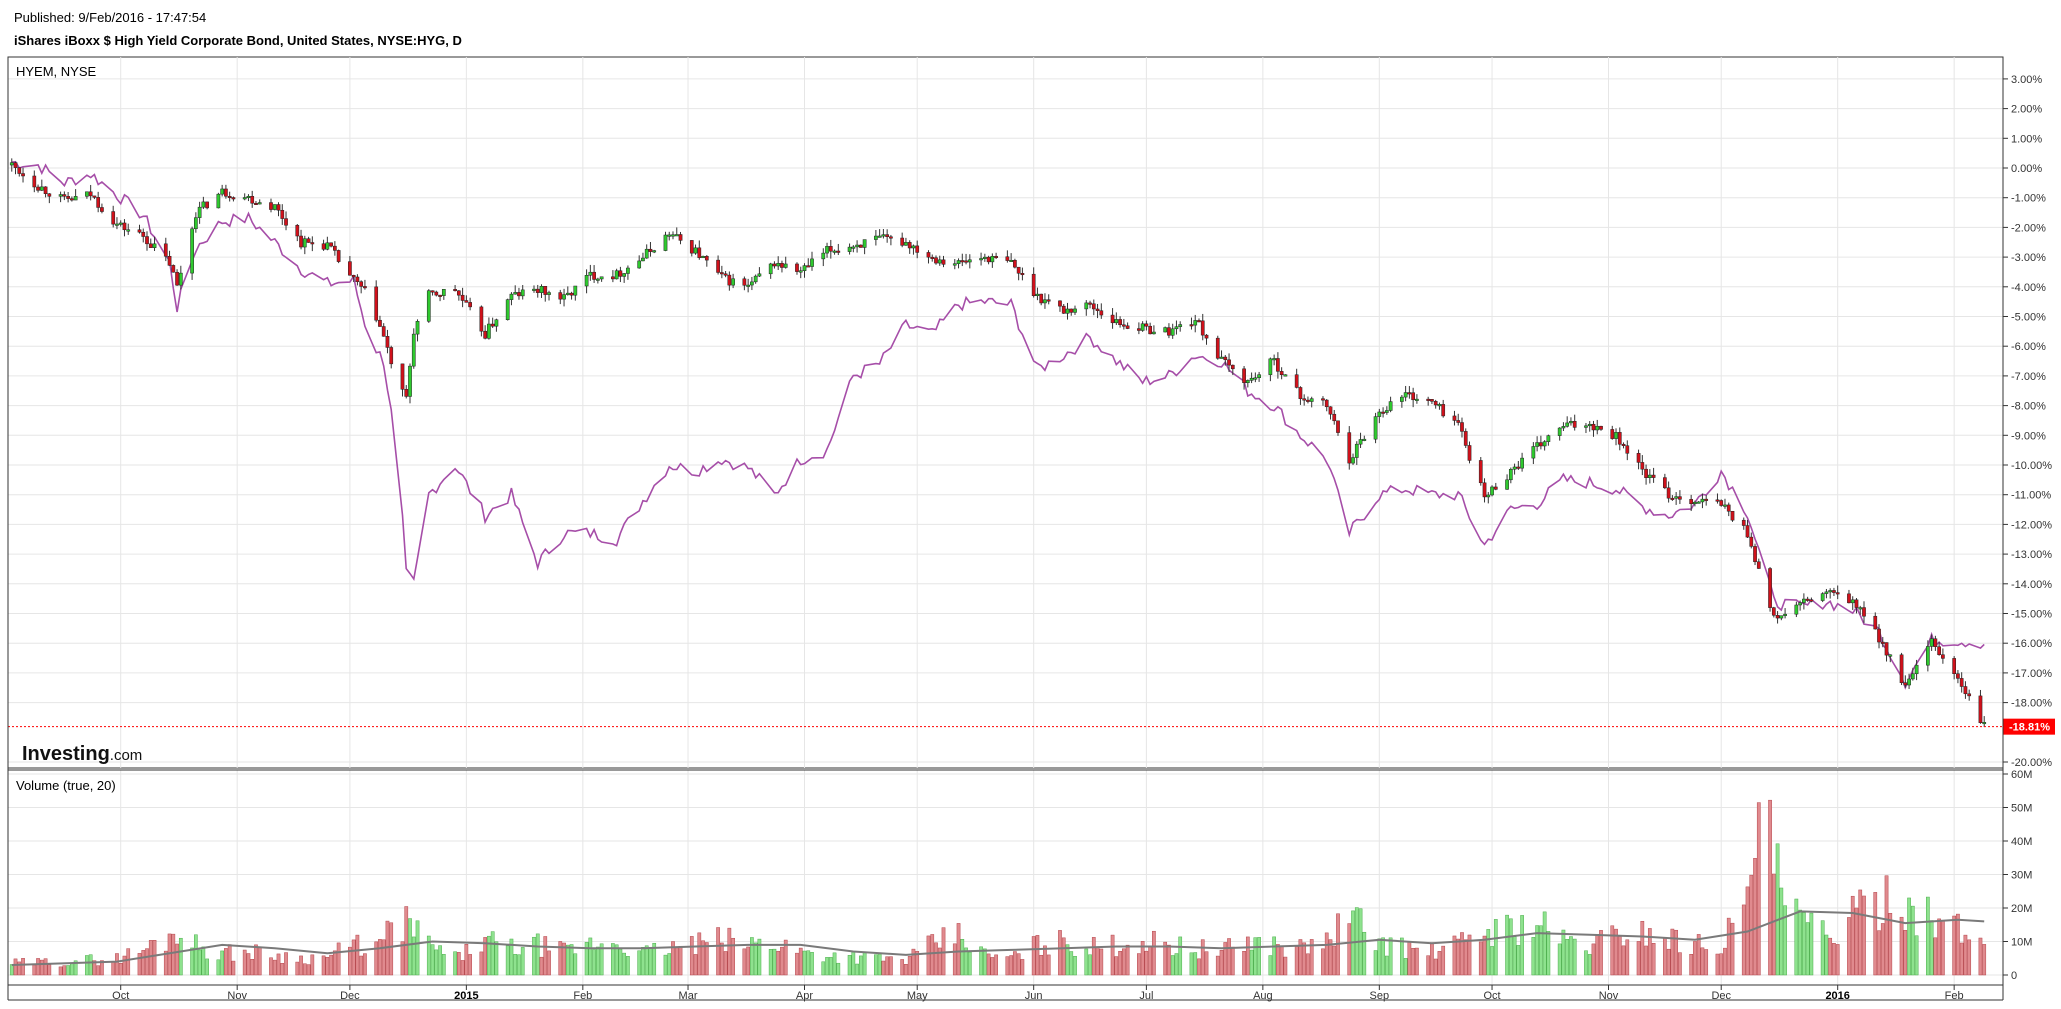 Image resolution: width=2061 pixels, height=1009 pixels. Describe the element at coordinates (1146, 996) in the screenshot. I see `time-tick-label: Jul` at that location.